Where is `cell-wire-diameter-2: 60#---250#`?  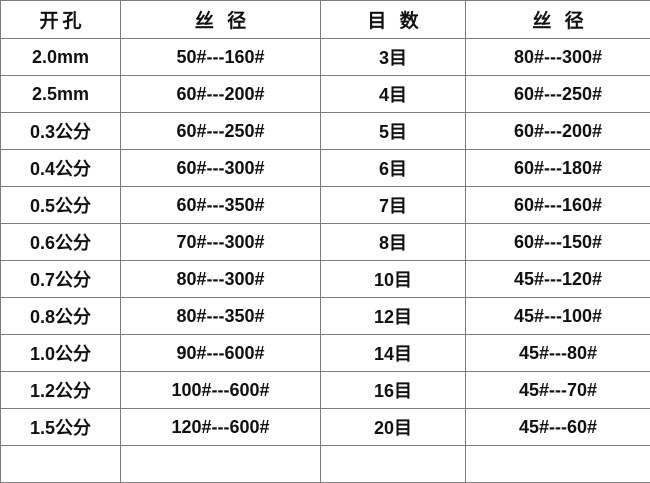 cell-wire-diameter-2: 60#---250# is located at coordinates (558, 94).